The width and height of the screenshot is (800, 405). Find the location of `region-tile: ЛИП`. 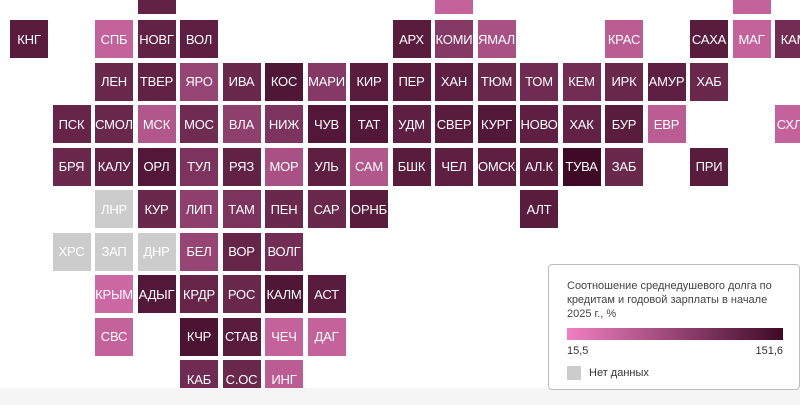

region-tile: ЛИП is located at coordinates (199, 209).